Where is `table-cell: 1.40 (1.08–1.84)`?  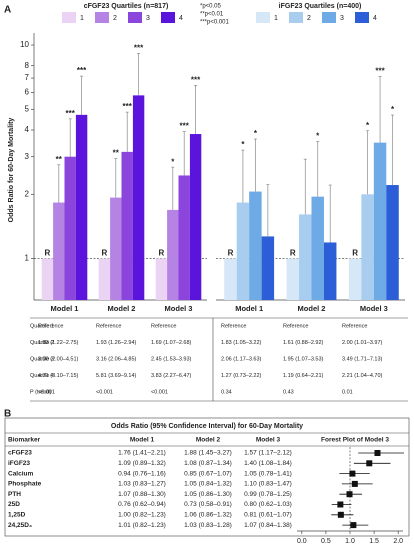 table-cell: 1.40 (1.08–1.84) is located at coordinates (268, 463).